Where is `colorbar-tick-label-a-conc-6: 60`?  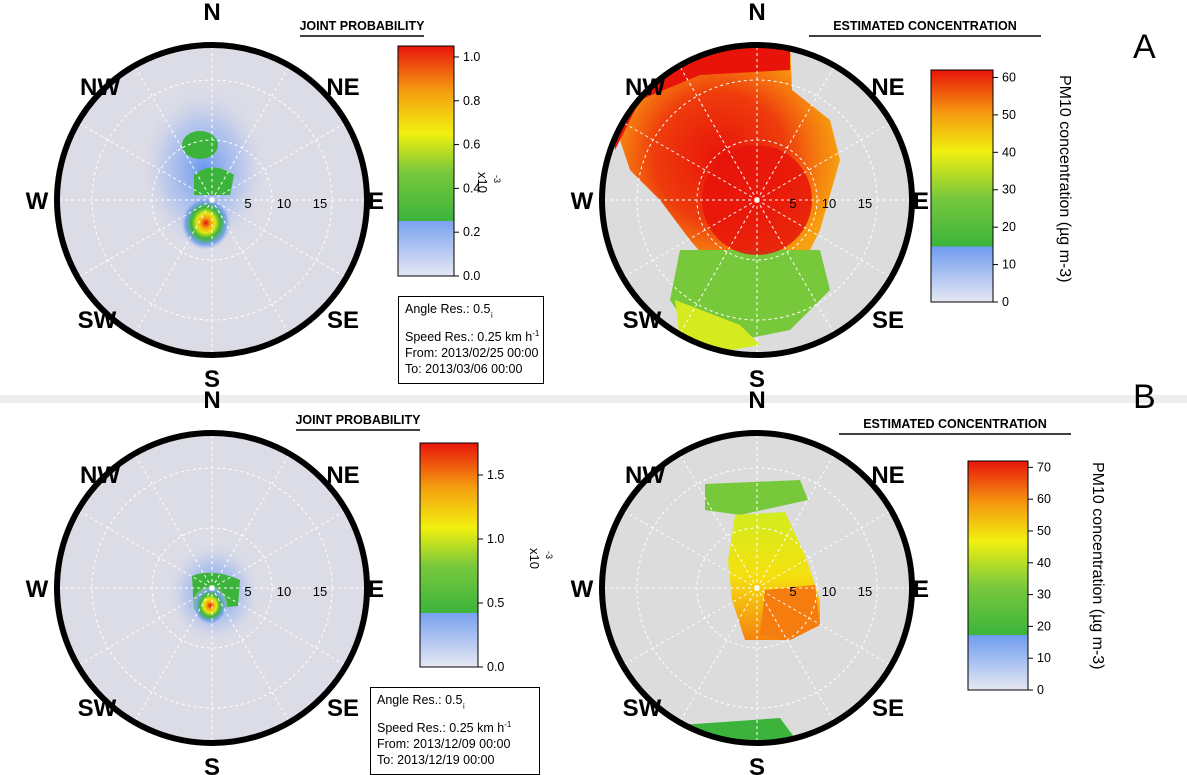 colorbar-tick-label-a-conc-6: 60 is located at coordinates (1009, 77).